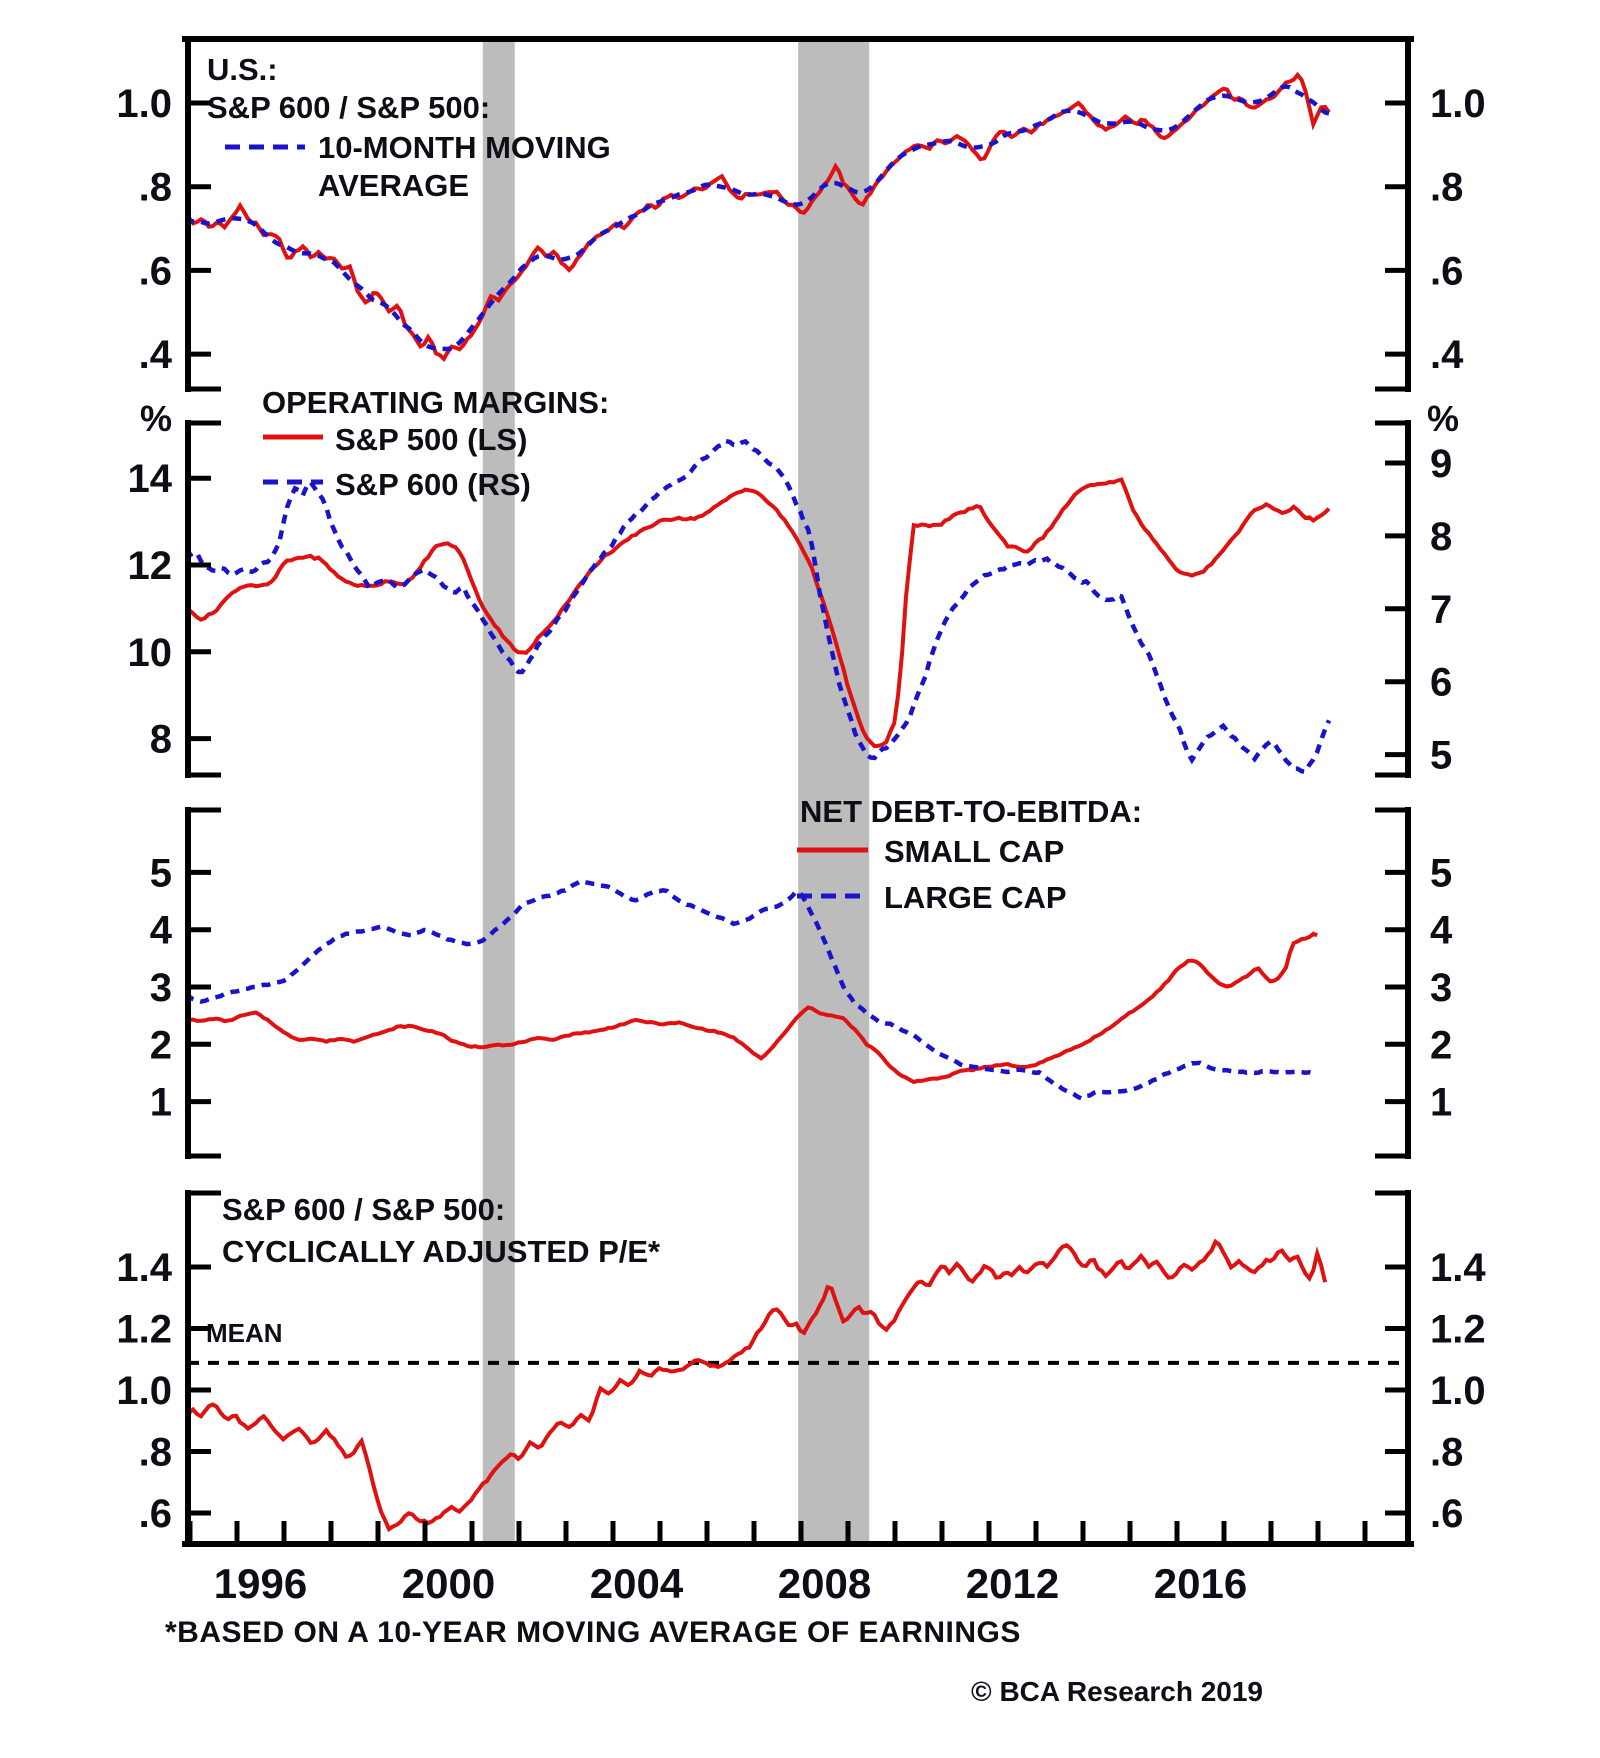 The width and height of the screenshot is (1600, 1758). What do you see at coordinates (971, 811) in the screenshot?
I see `panel3-title: NET DEBT-TO-EBITDA:` at bounding box center [971, 811].